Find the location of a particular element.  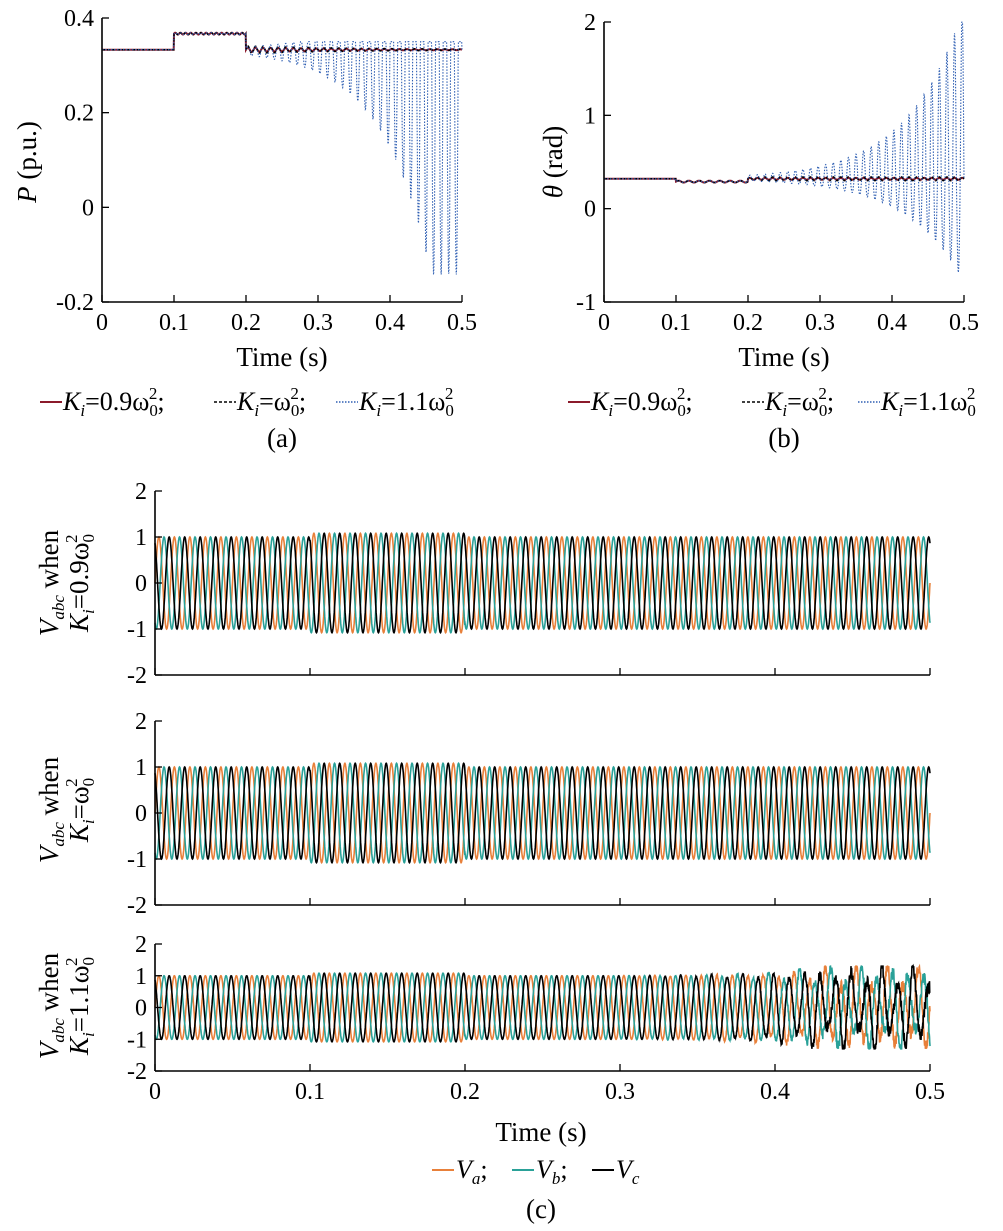

b-xtick-label-1: 0.1 is located at coordinates (676, 323).